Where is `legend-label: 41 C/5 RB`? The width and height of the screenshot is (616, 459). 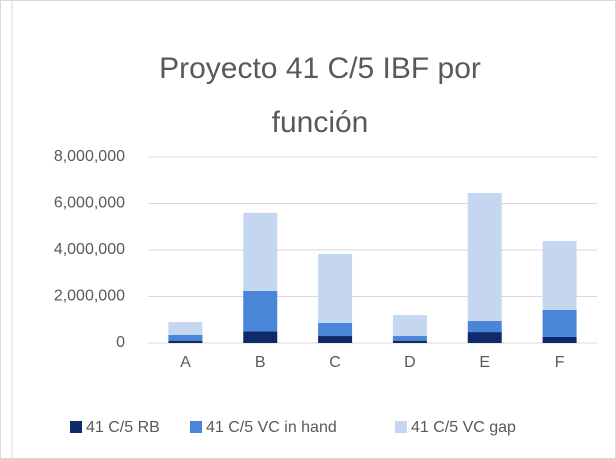
legend-label: 41 C/5 RB is located at coordinates (123, 427).